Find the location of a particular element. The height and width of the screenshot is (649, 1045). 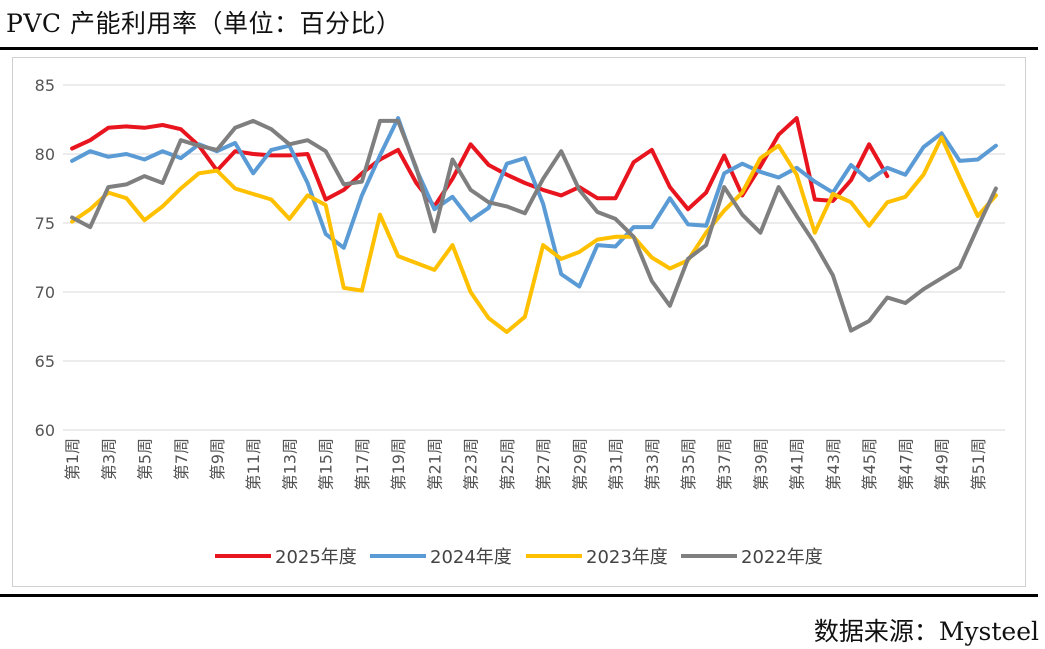

x-tick-label-19: 第19周 is located at coordinates (398, 464).